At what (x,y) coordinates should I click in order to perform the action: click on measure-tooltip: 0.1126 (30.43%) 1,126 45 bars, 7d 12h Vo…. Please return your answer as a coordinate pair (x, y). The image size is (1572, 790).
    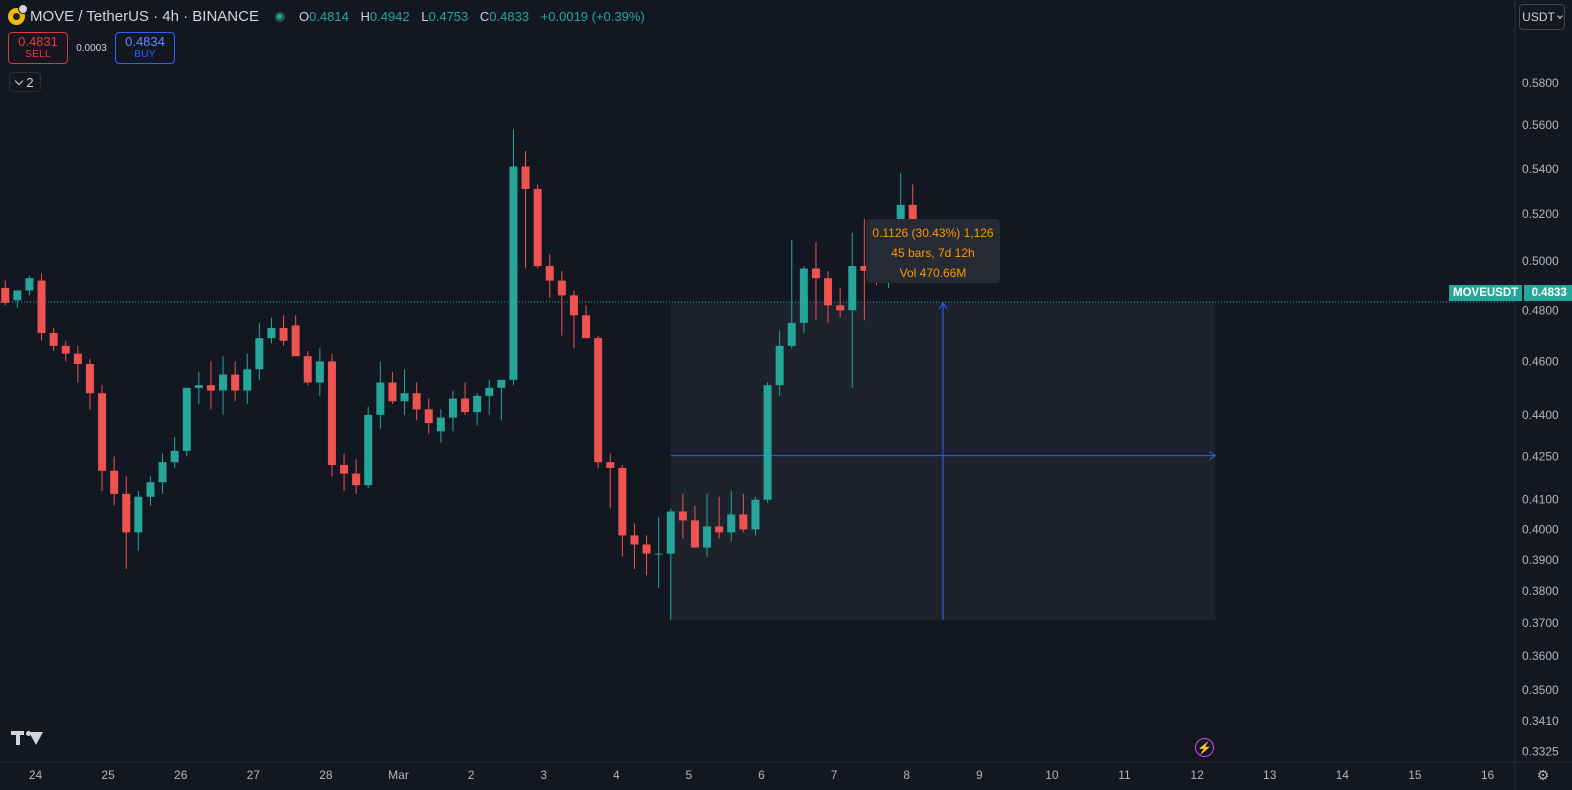
    Looking at the image, I should click on (933, 251).